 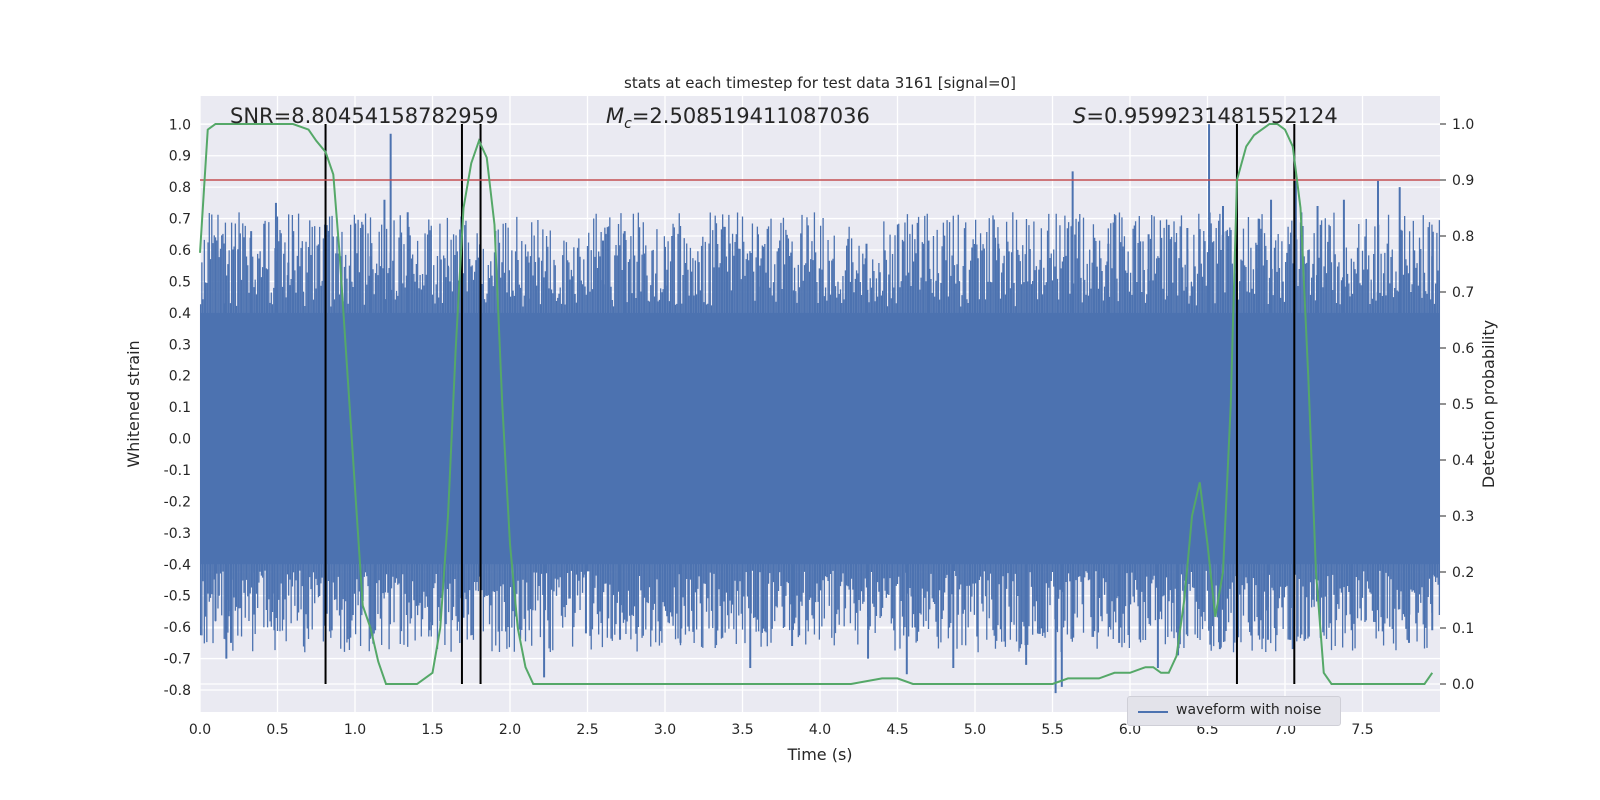 What do you see at coordinates (751, 116) in the screenshot?
I see `chirp-mass-value: =2.508519411087036` at bounding box center [751, 116].